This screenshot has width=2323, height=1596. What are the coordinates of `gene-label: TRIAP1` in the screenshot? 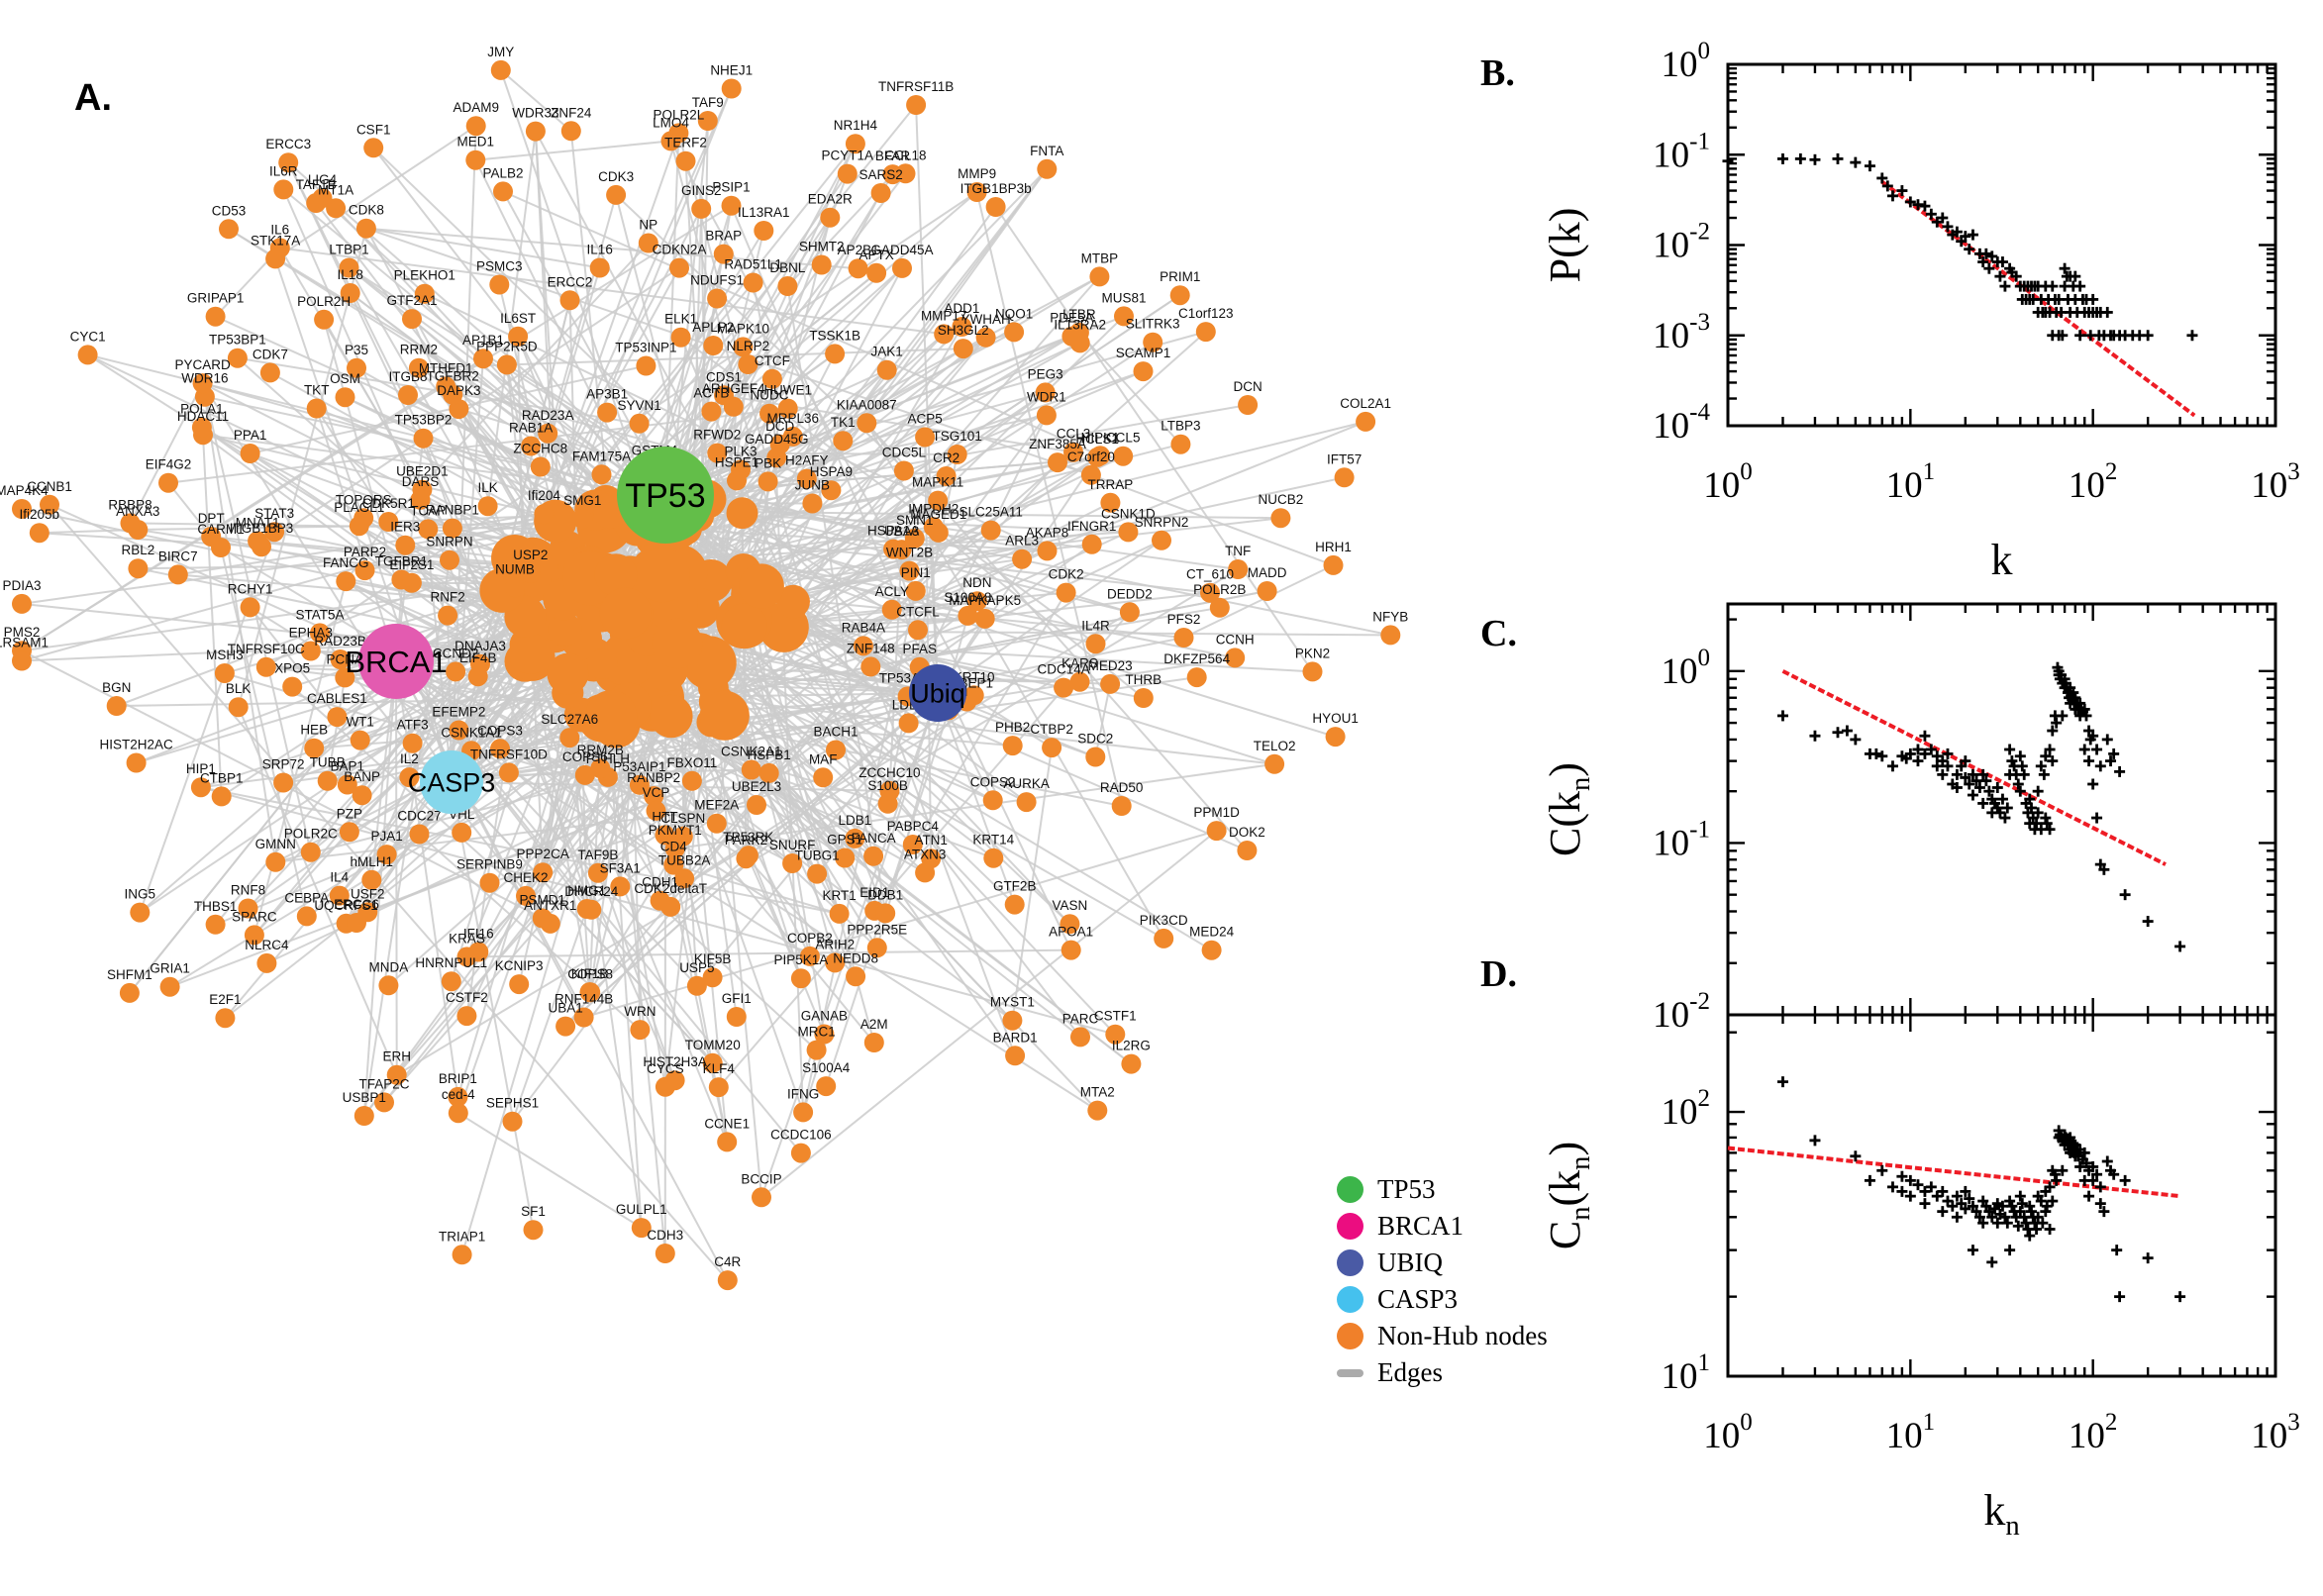 It's located at (462, 1236).